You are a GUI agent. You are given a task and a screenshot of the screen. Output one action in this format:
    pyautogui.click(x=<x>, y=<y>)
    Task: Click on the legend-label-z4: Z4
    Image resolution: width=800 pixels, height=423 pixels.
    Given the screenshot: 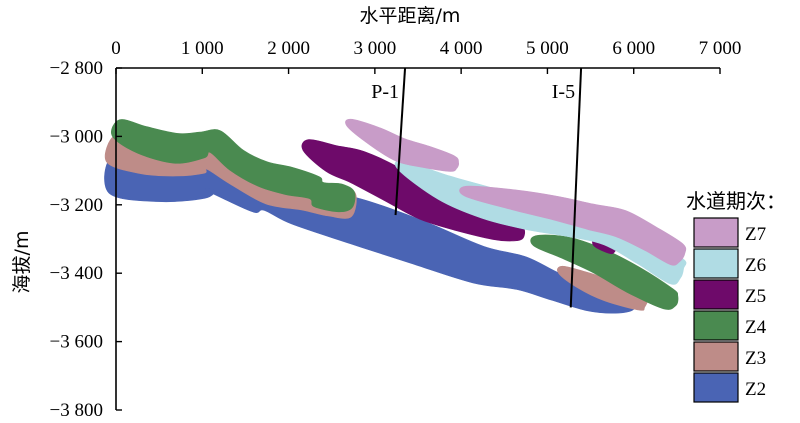 What is the action you would take?
    pyautogui.click(x=756, y=327)
    